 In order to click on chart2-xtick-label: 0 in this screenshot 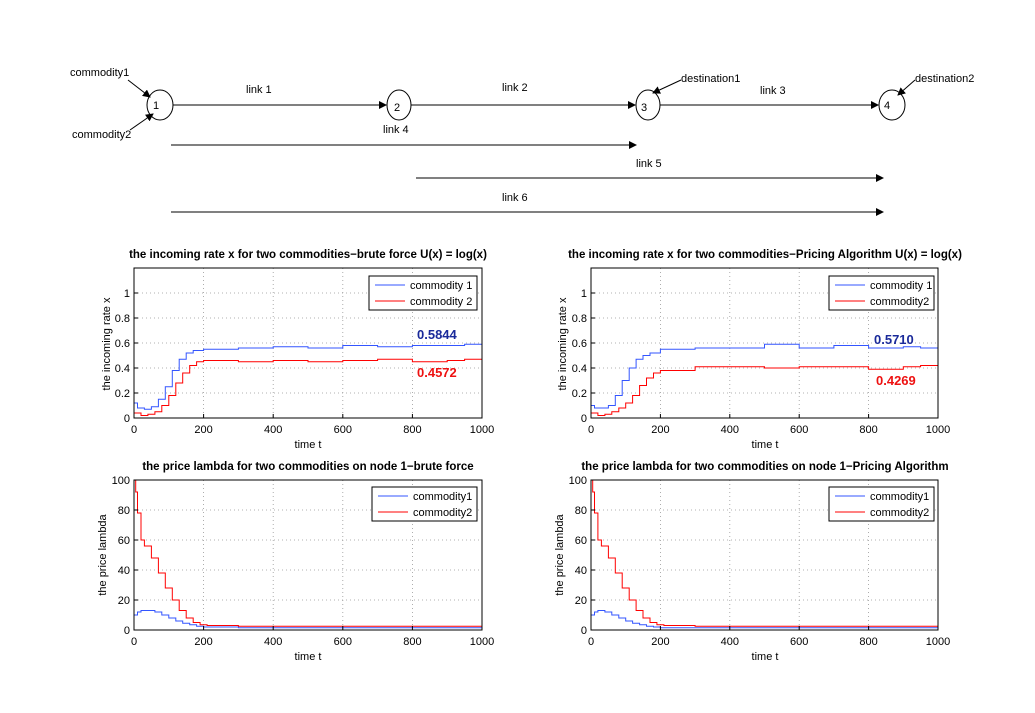, I will do `click(591, 430)`.